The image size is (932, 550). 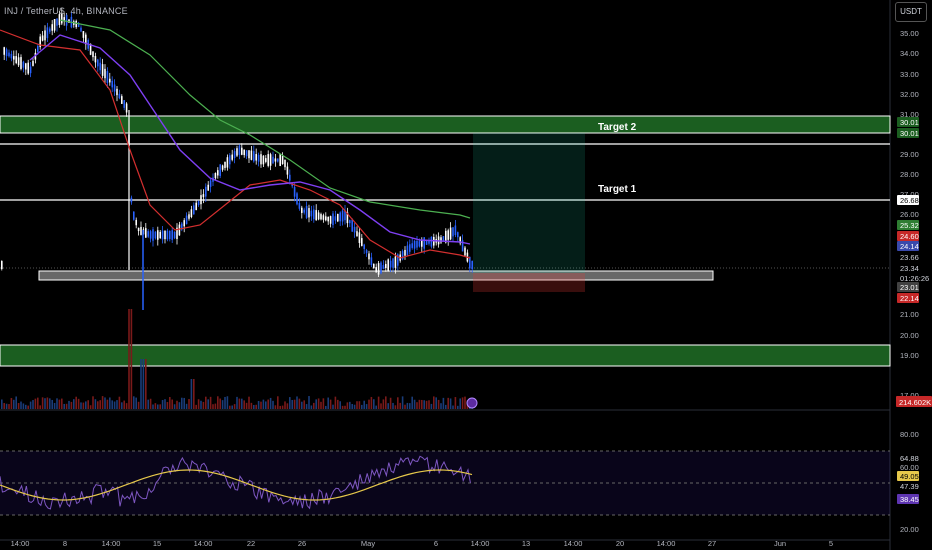 I want to click on price-label: 23.66, so click(x=909, y=257).